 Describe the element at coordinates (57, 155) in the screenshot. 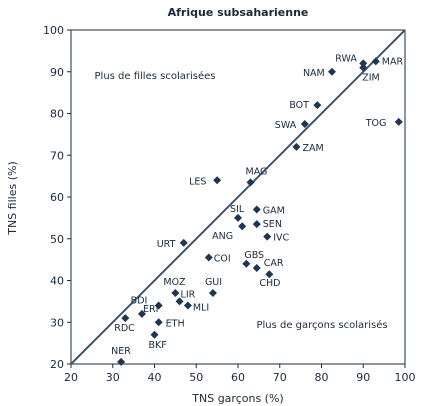

I see `y-tick-label: 70` at that location.